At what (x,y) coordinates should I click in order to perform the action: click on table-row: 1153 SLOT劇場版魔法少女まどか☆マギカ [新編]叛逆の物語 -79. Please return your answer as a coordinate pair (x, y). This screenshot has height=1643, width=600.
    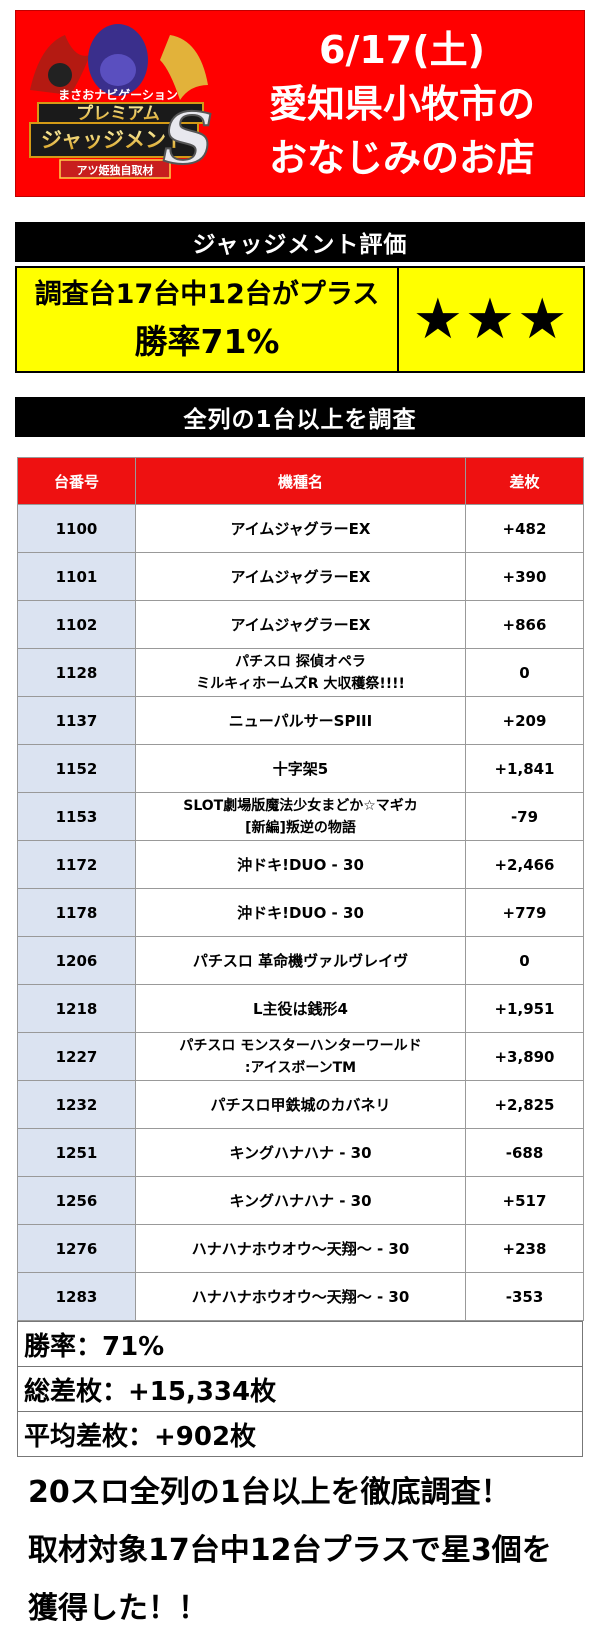
    Looking at the image, I should click on (300, 816).